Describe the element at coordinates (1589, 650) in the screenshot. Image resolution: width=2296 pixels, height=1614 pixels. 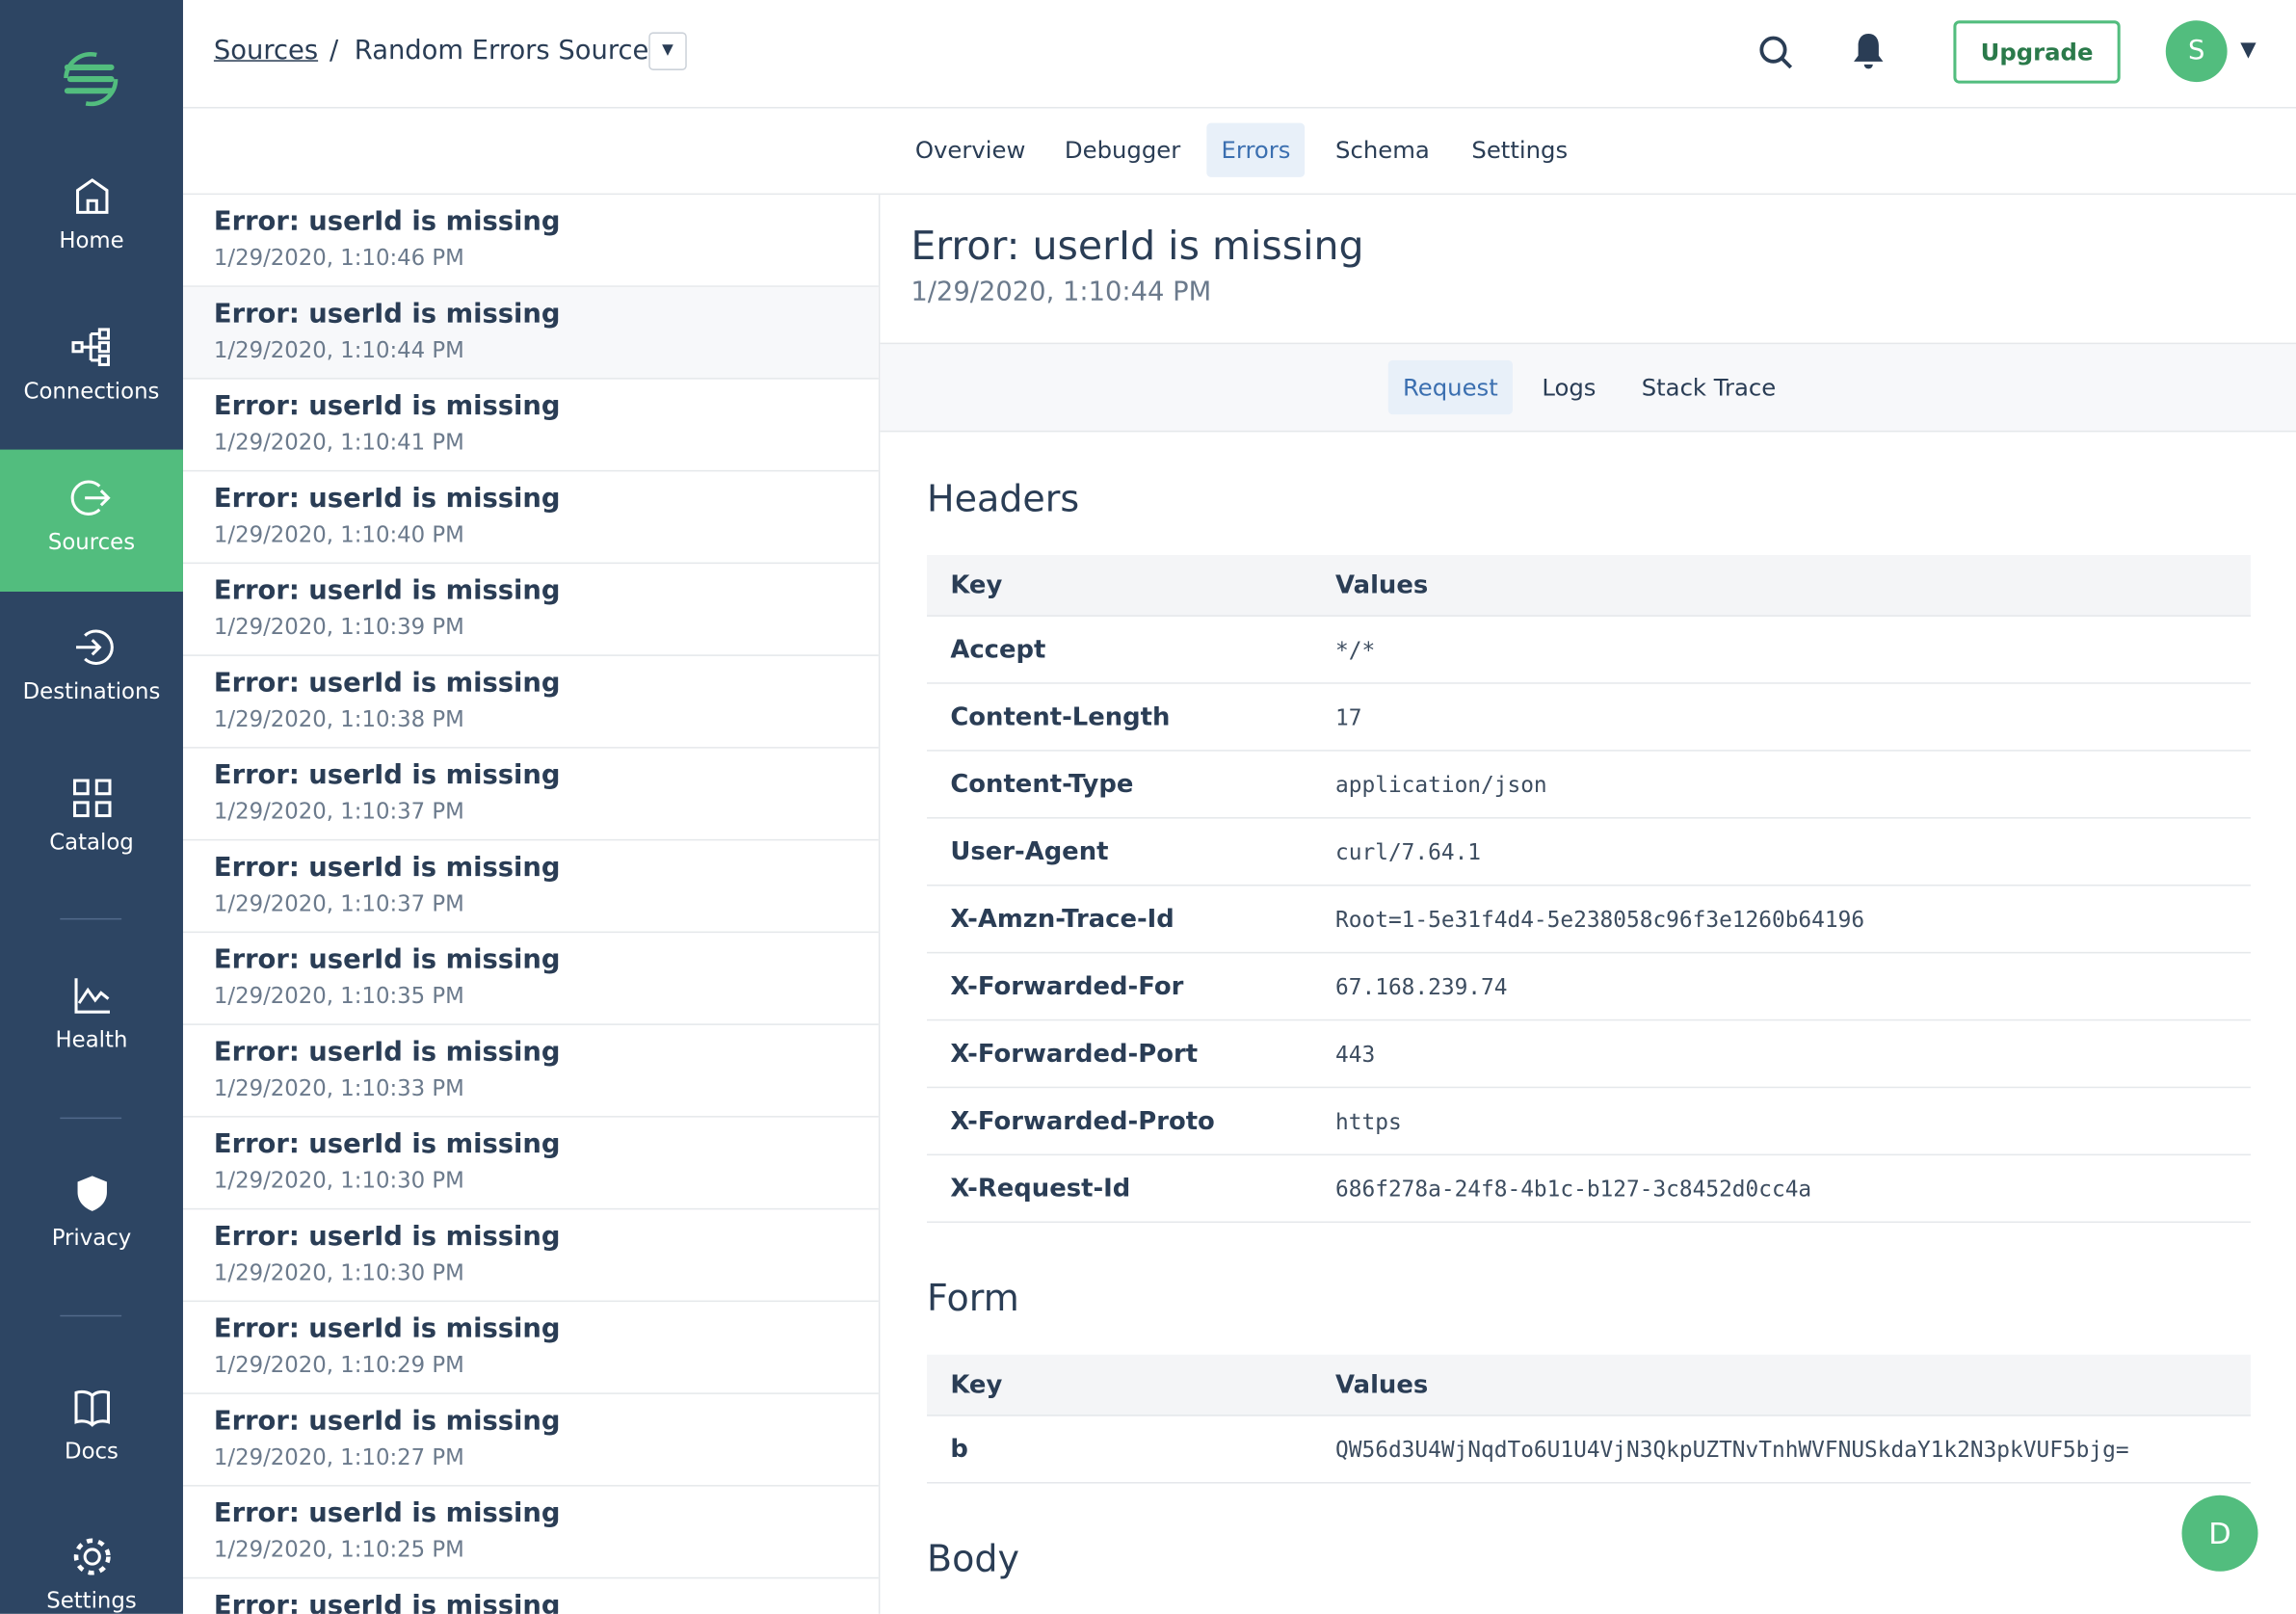
I see `table-row: Accept */*` at that location.